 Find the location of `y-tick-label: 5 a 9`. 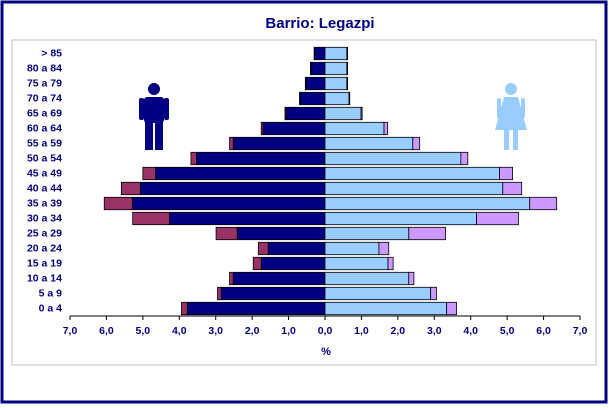

y-tick-label: 5 a 9 is located at coordinates (51, 293).